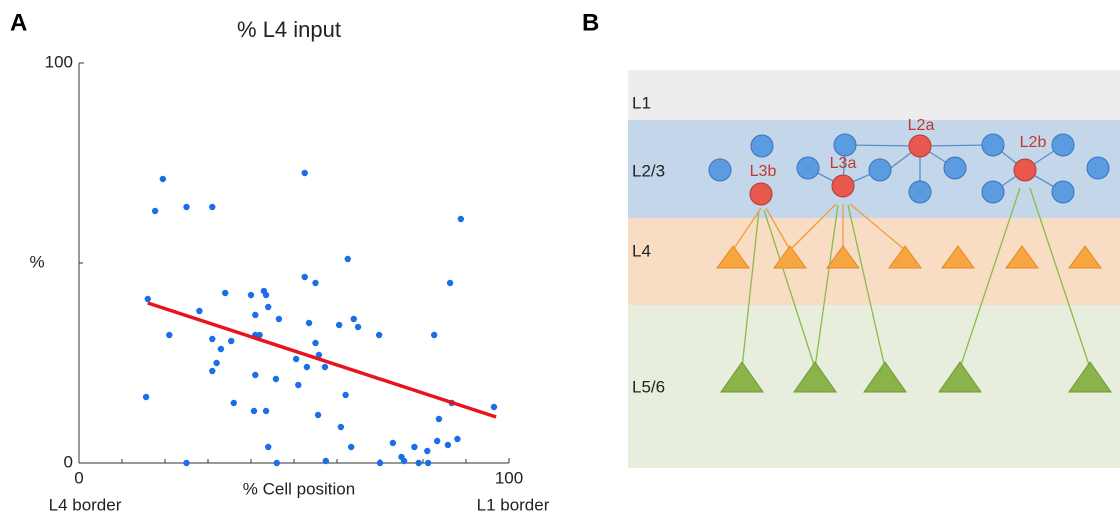 The width and height of the screenshot is (1120, 519). What do you see at coordinates (641, 250) in the screenshot?
I see `layer-label: L4` at bounding box center [641, 250].